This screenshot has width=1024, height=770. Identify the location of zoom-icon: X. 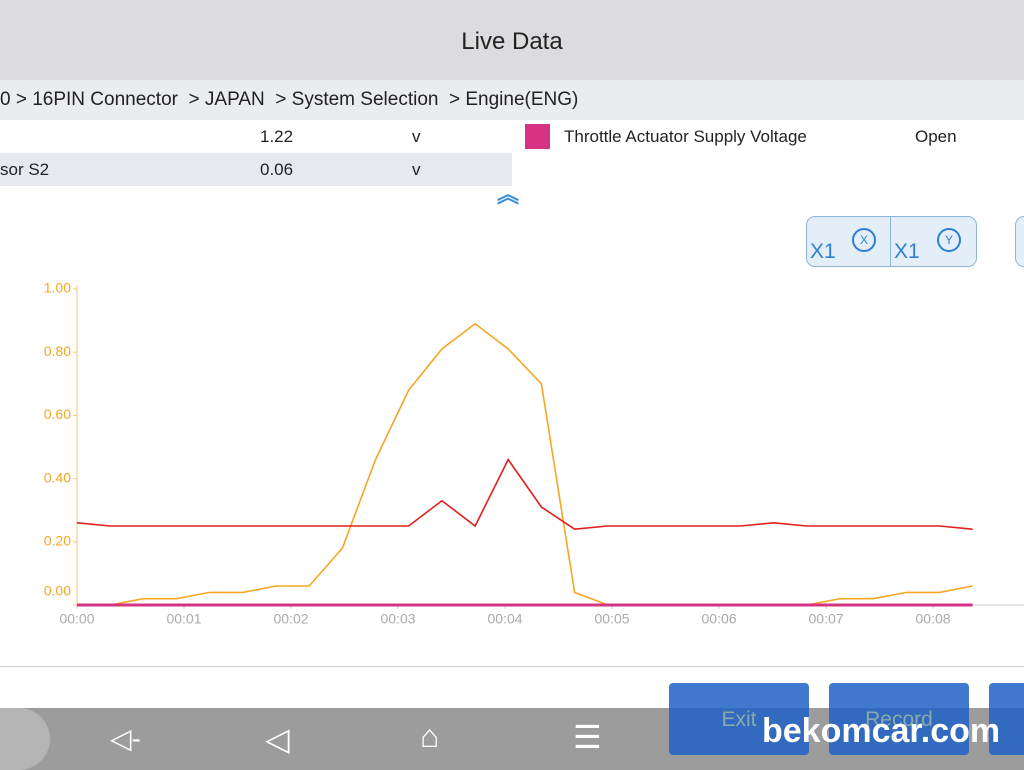
(864, 240).